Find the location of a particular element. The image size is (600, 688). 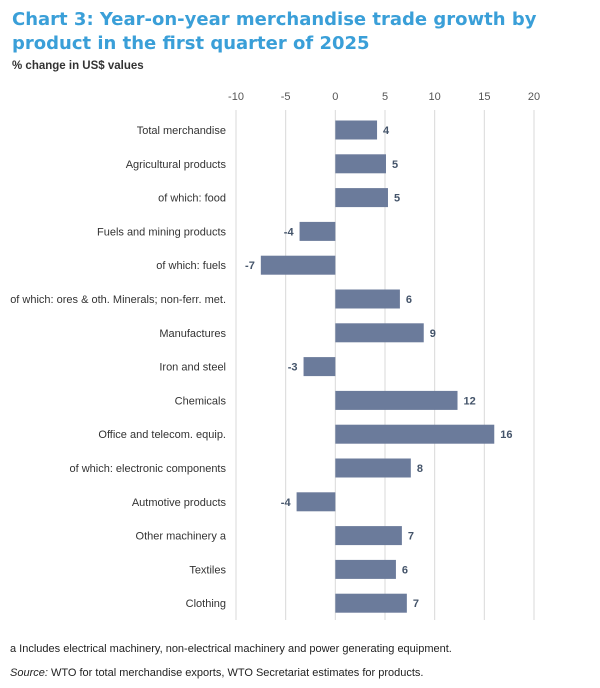

category-label: Iron and steel is located at coordinates (192, 368).